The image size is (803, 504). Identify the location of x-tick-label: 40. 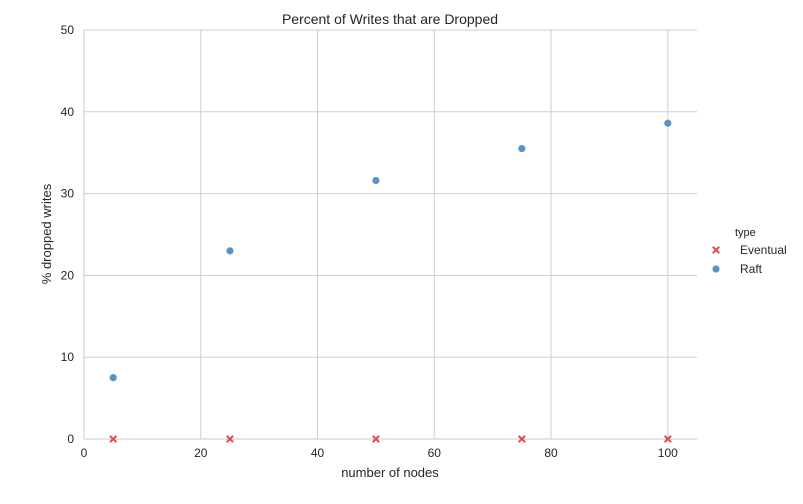
(318, 453).